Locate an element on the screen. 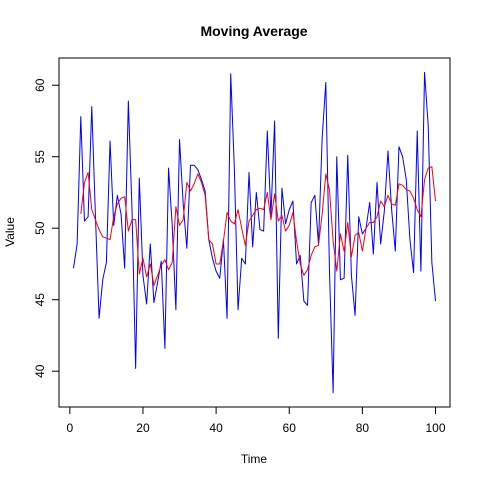  y-tick-label: 45 is located at coordinates (40, 300).